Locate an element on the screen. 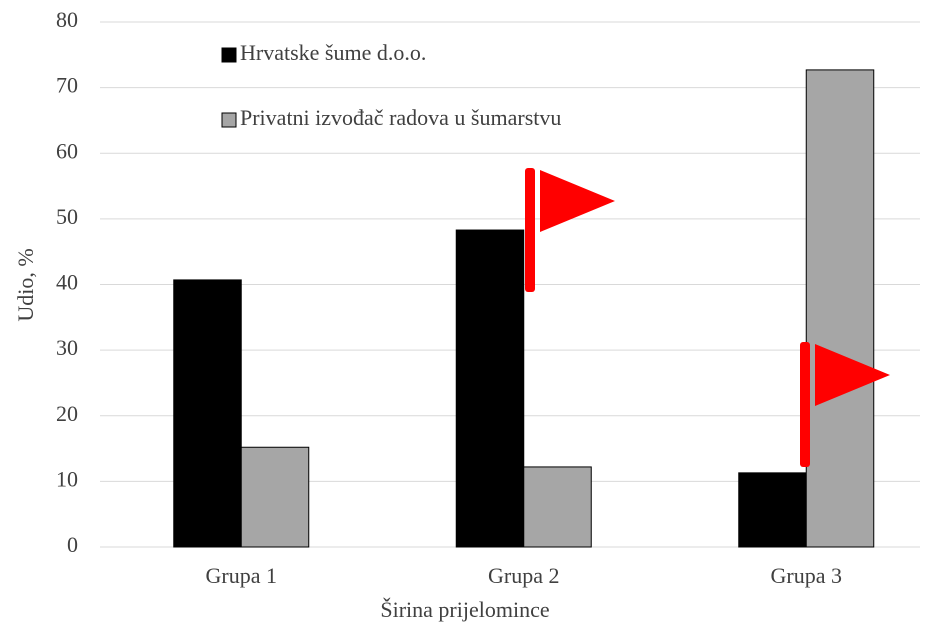 This screenshot has width=929, height=631. y-tick-label: 20 is located at coordinates (67, 413).